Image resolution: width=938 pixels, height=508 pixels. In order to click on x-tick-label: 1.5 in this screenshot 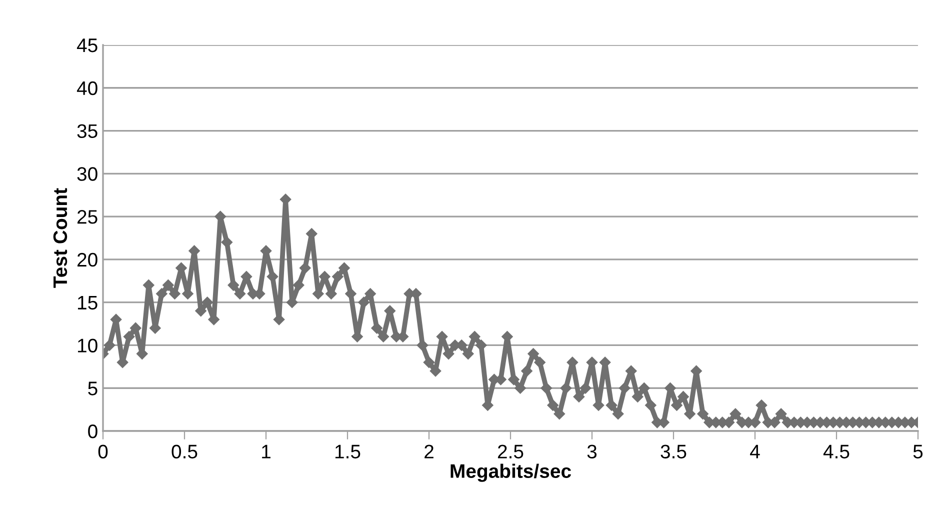, I will do `click(347, 451)`.